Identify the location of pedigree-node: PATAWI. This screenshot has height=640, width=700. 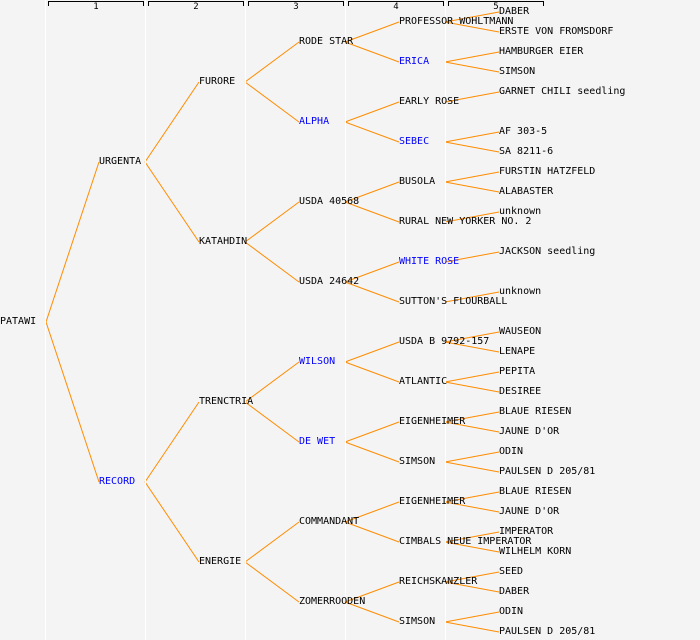
(18, 321).